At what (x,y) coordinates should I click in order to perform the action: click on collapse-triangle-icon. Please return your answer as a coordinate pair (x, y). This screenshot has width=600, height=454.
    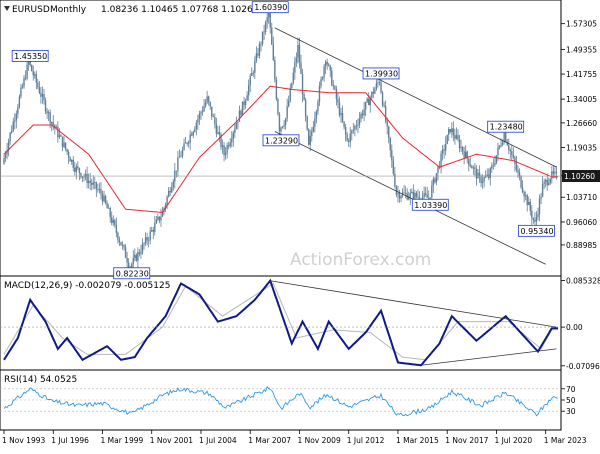
    Looking at the image, I should click on (7, 8).